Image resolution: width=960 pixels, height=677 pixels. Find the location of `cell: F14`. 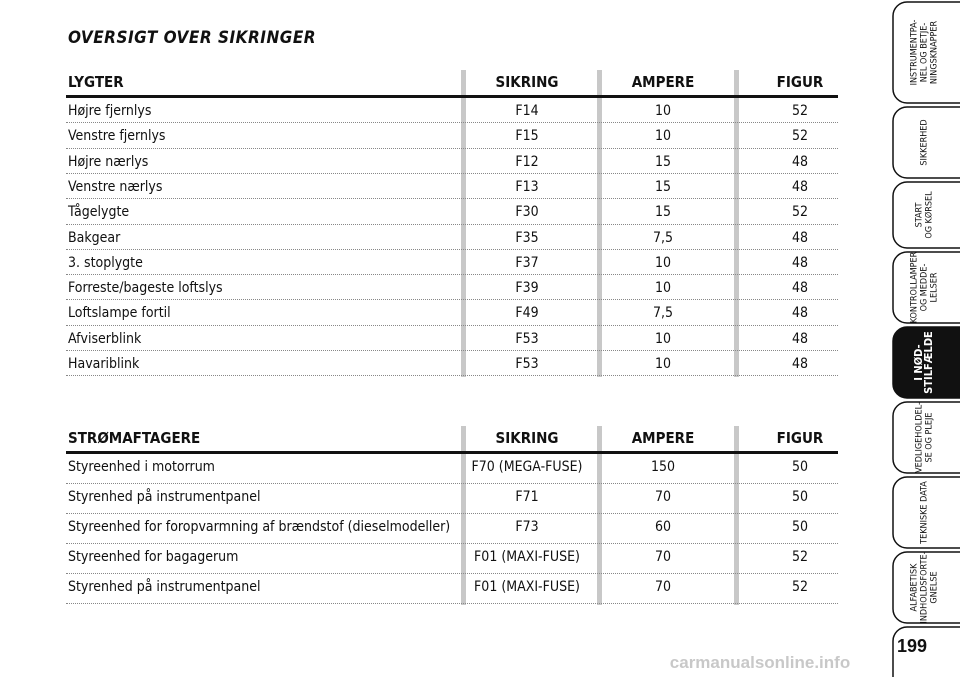

cell: F14 is located at coordinates (527, 111).